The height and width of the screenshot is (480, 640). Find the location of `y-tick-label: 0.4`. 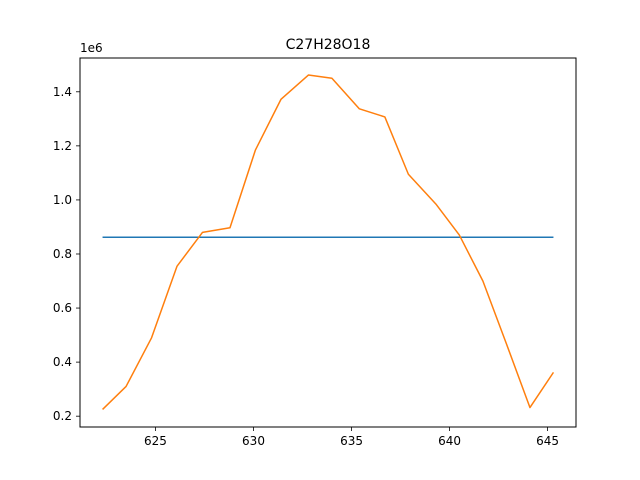

y-tick-label: 0.4 is located at coordinates (62, 362).